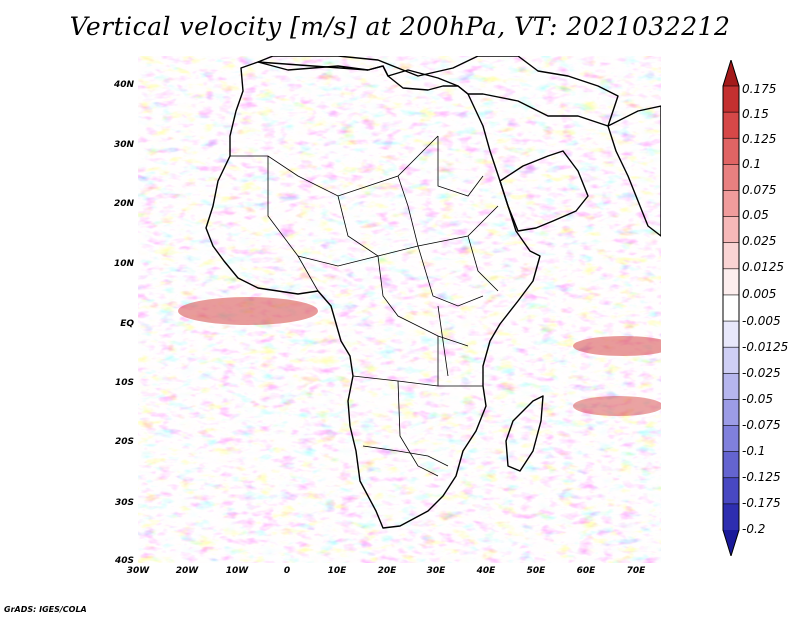 This screenshot has width=800, height=618. Describe the element at coordinates (761, 321) in the screenshot. I see `colorbar-label: -0.005` at that location.